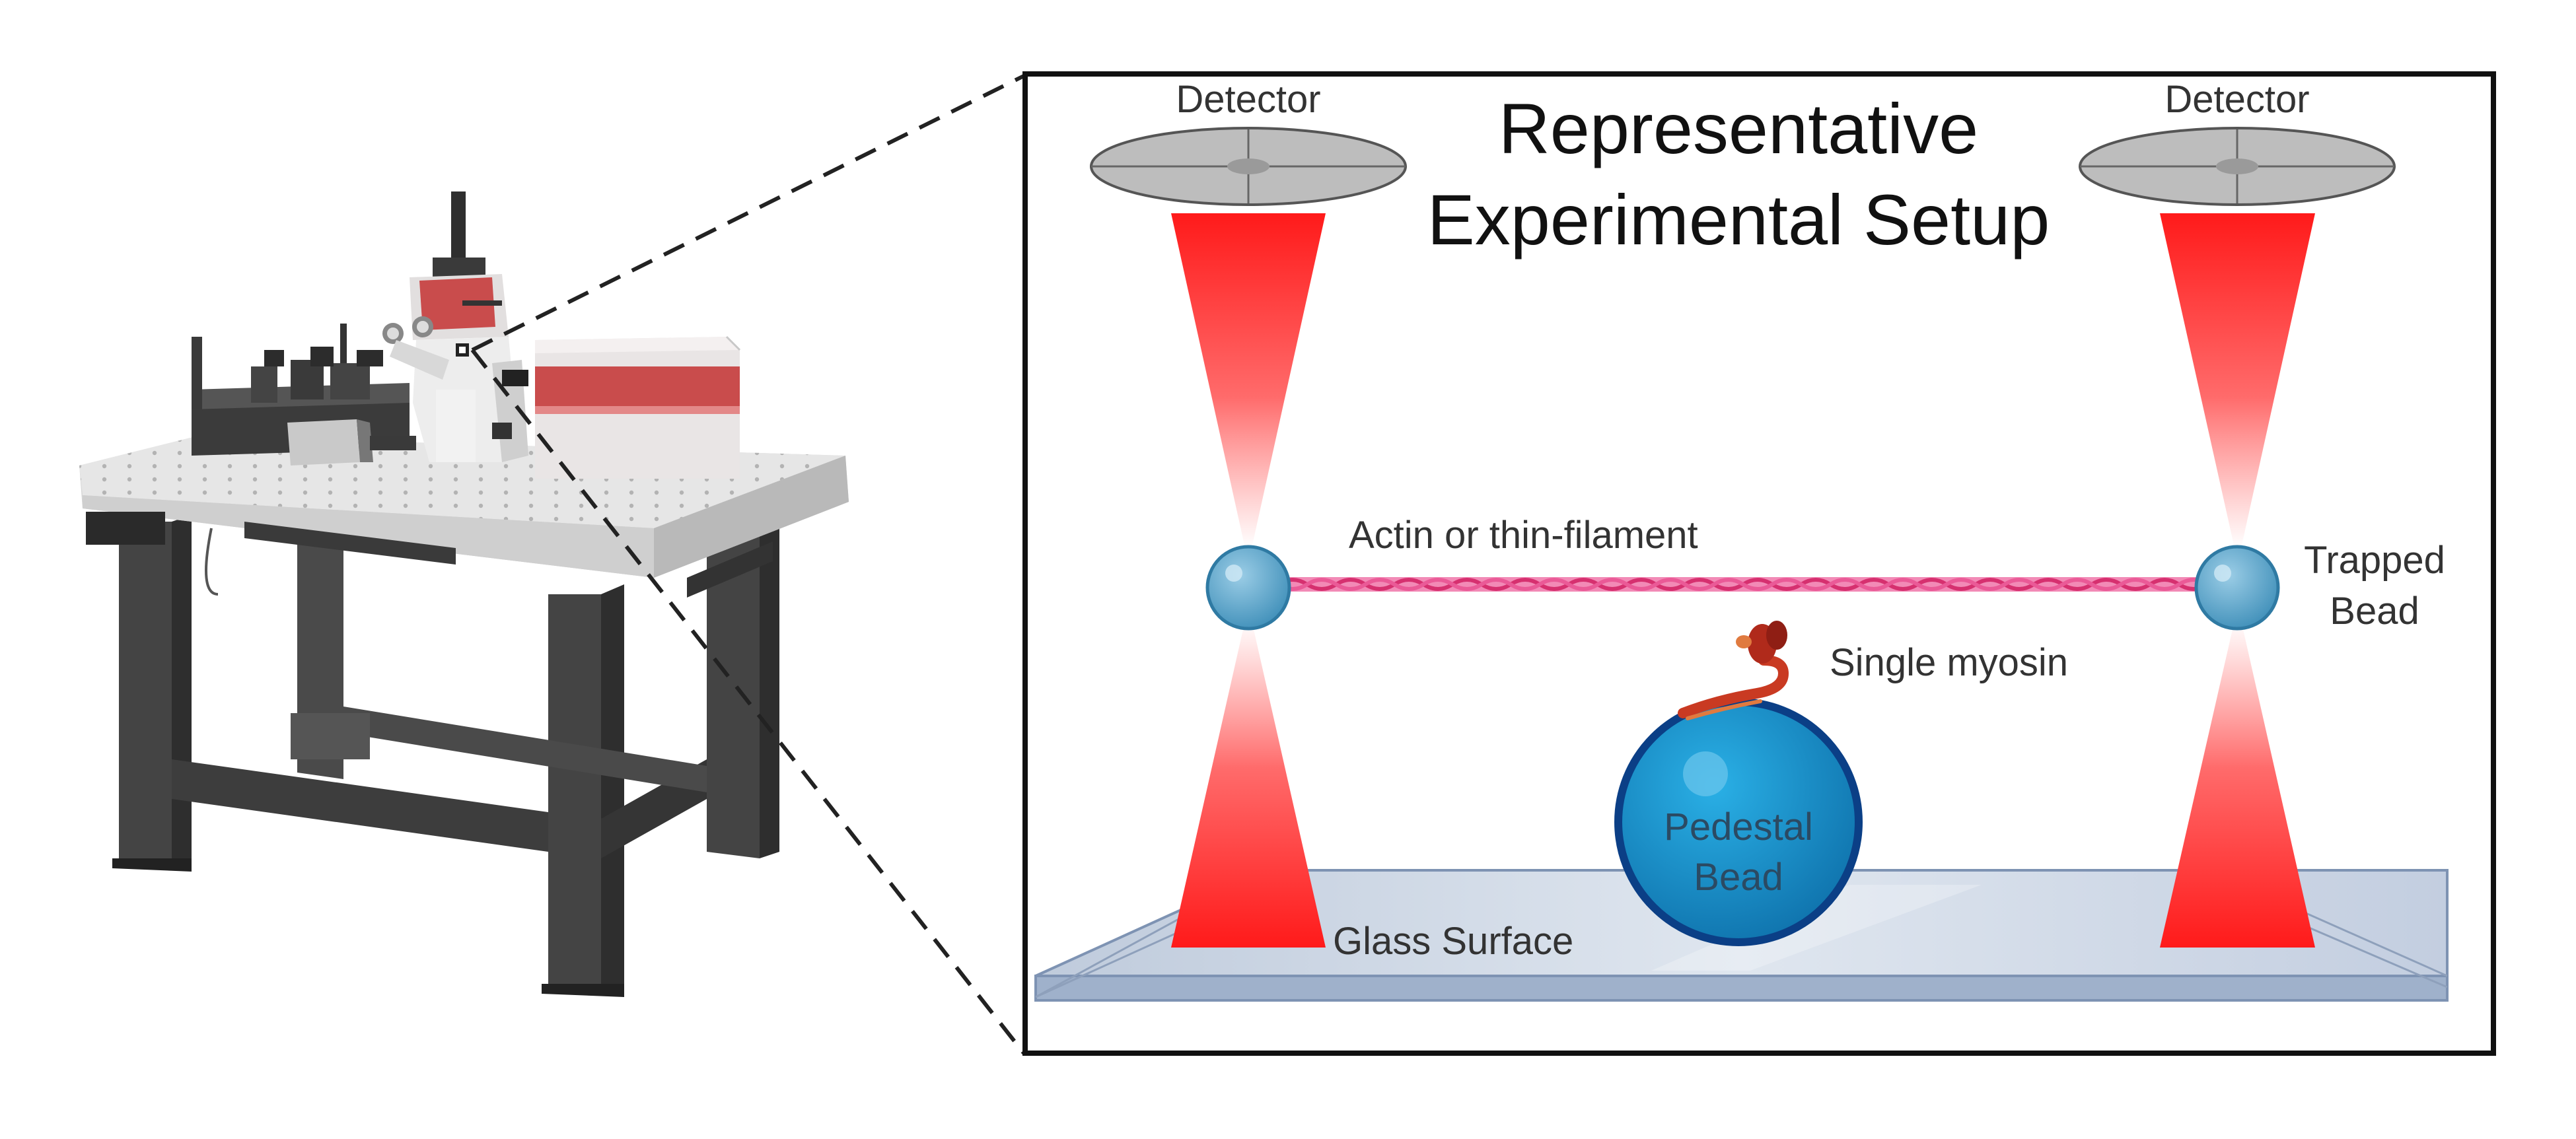 The width and height of the screenshot is (2576, 1139). I want to click on panel-title-line1: Representative, so click(1739, 128).